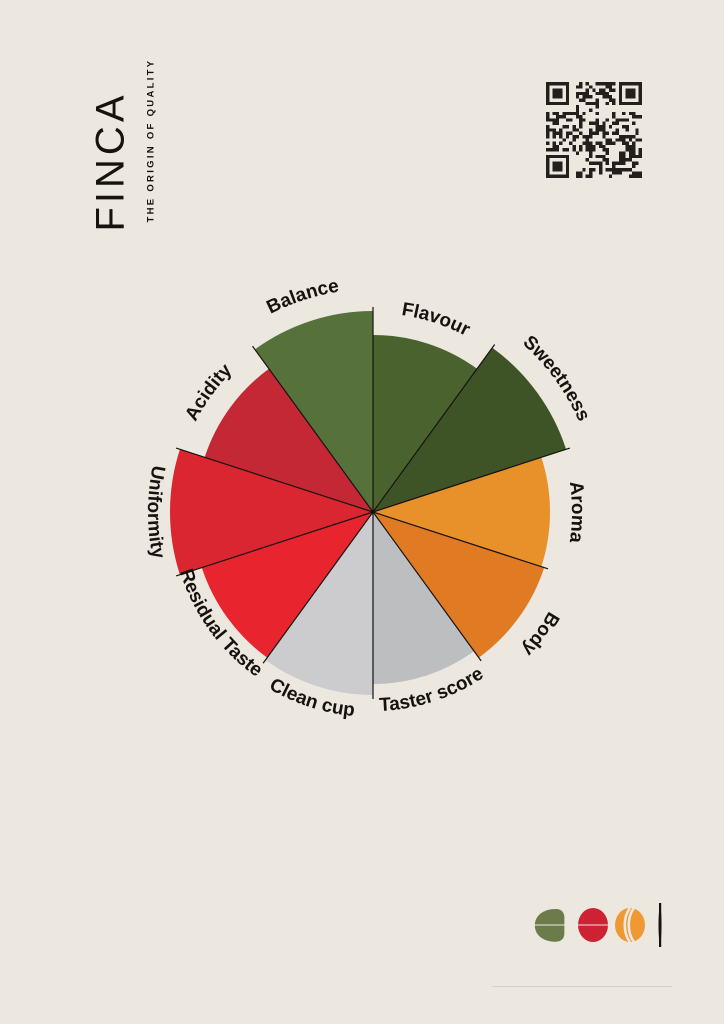  Describe the element at coordinates (582, 986) in the screenshot. I see `footer-divider` at that location.